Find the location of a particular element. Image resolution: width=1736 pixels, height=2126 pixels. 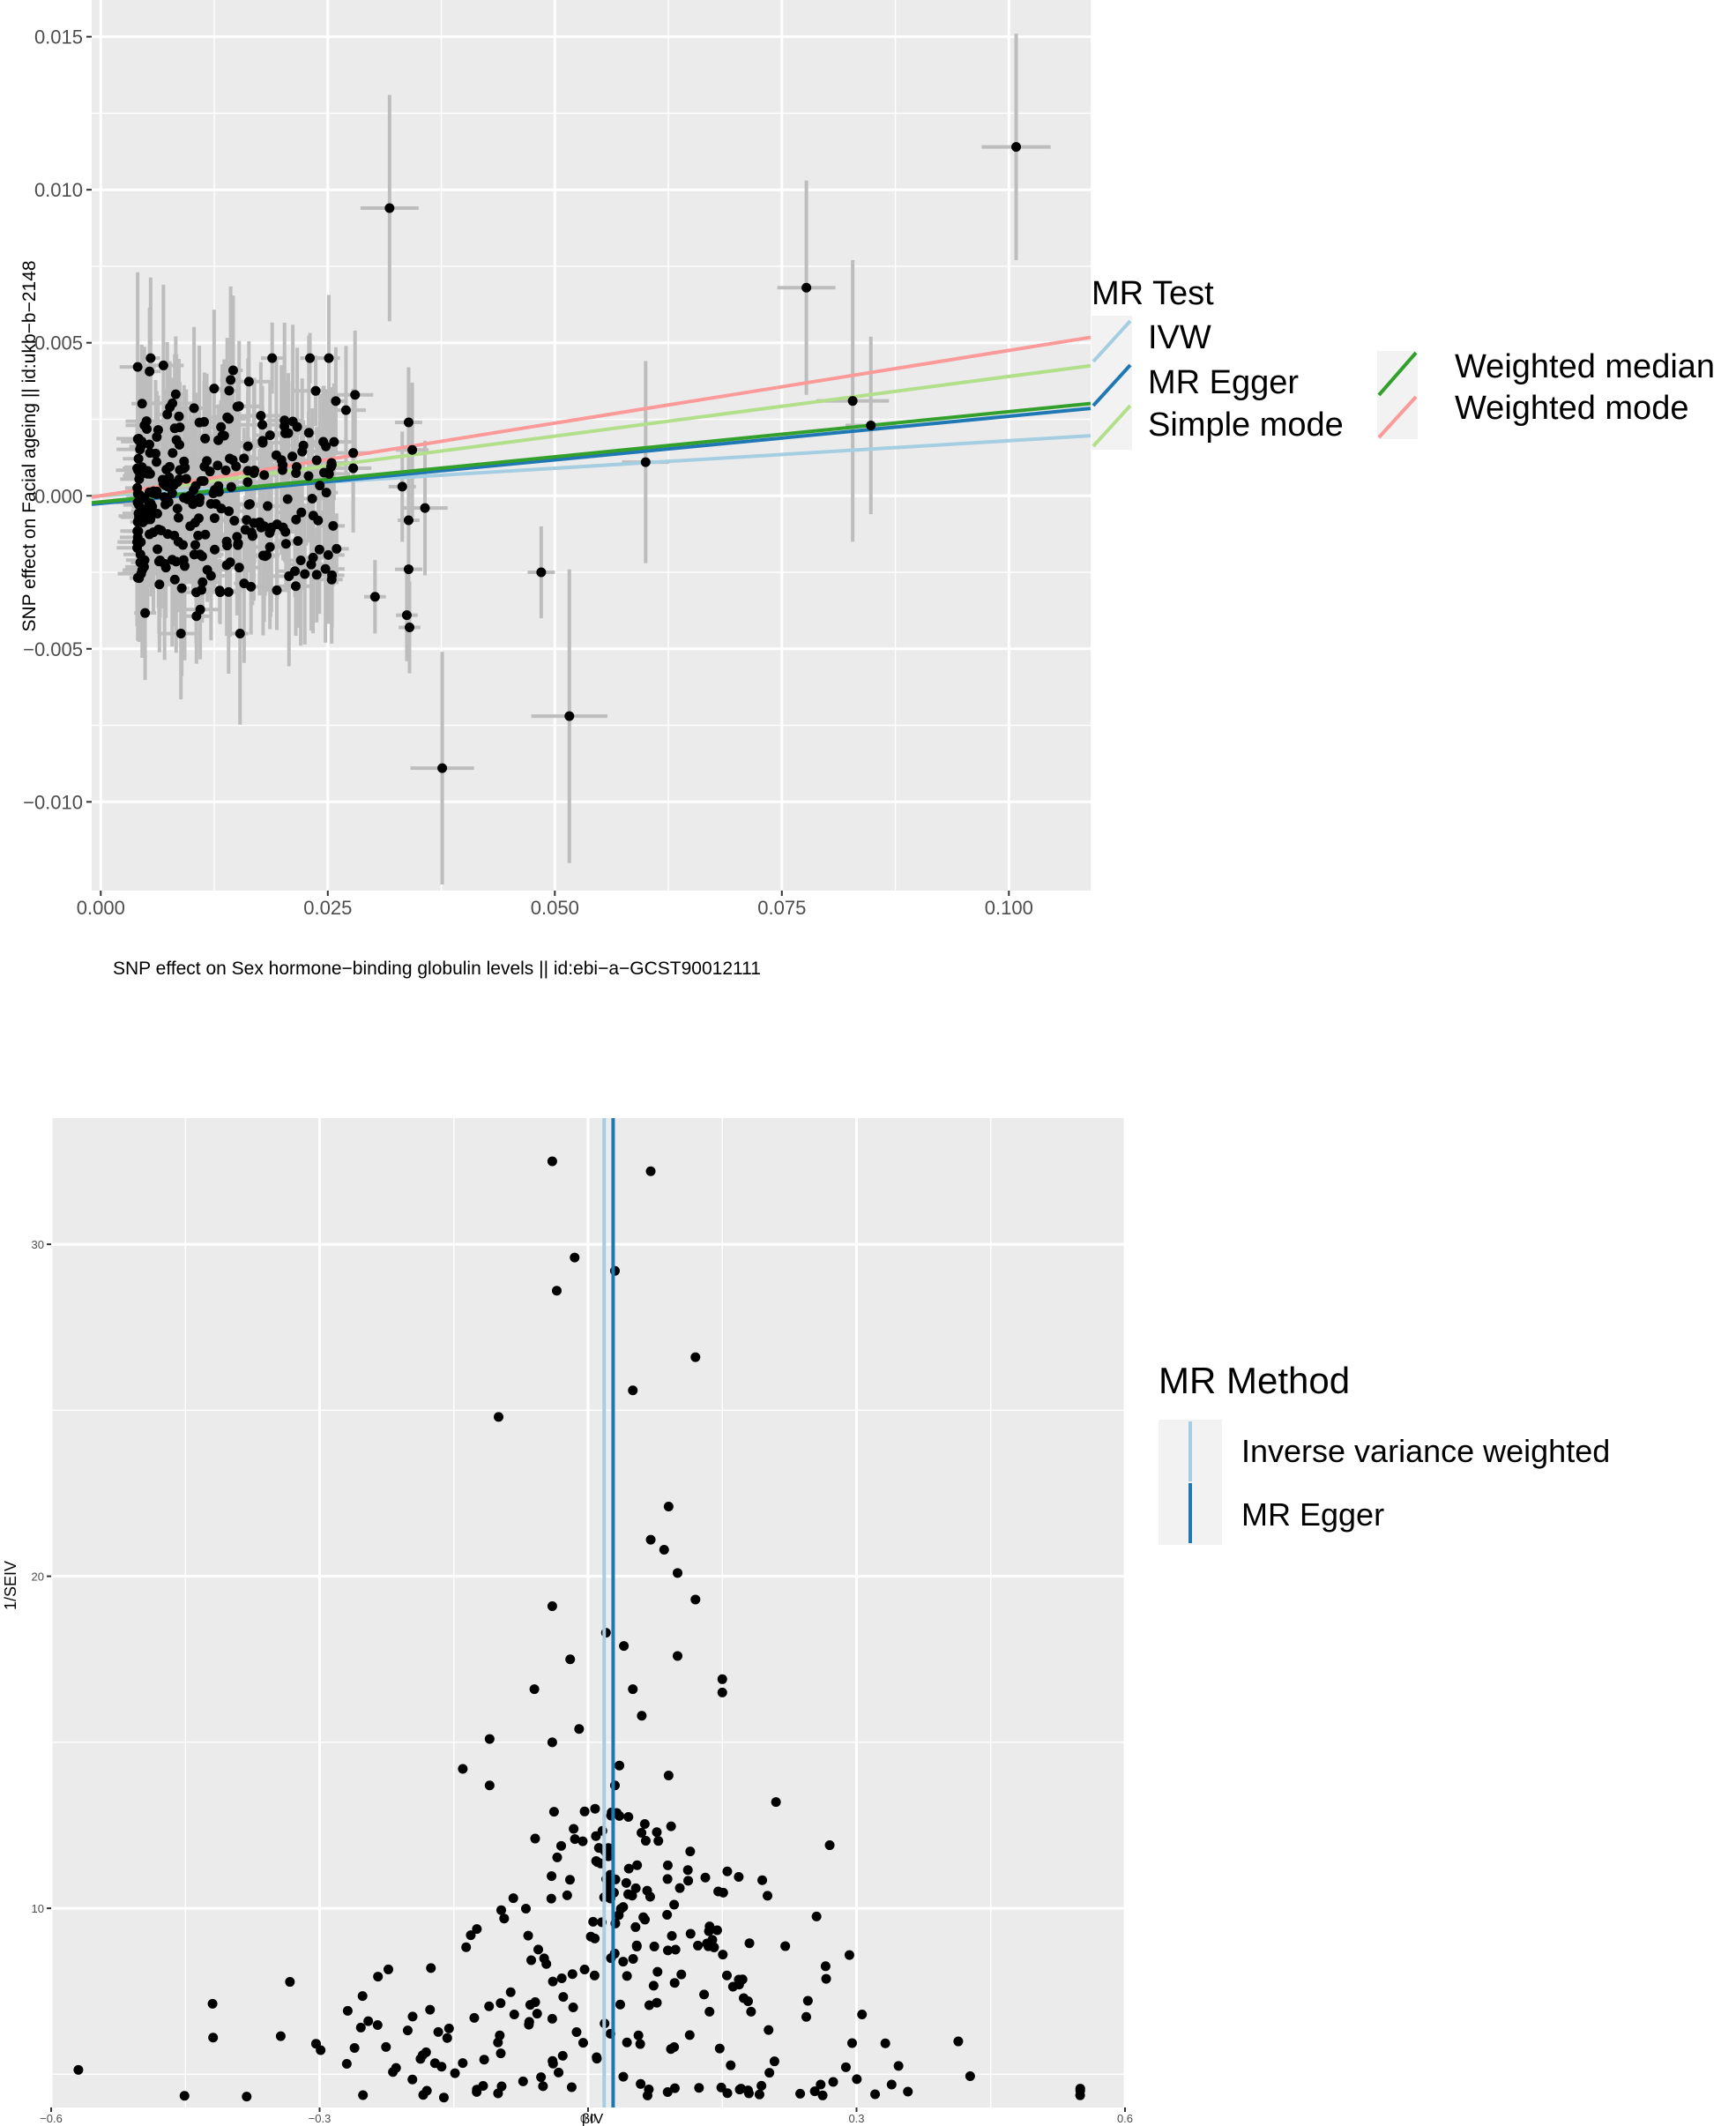

legend-label-weighted-mode: Weighted mode is located at coordinates (1571, 409).